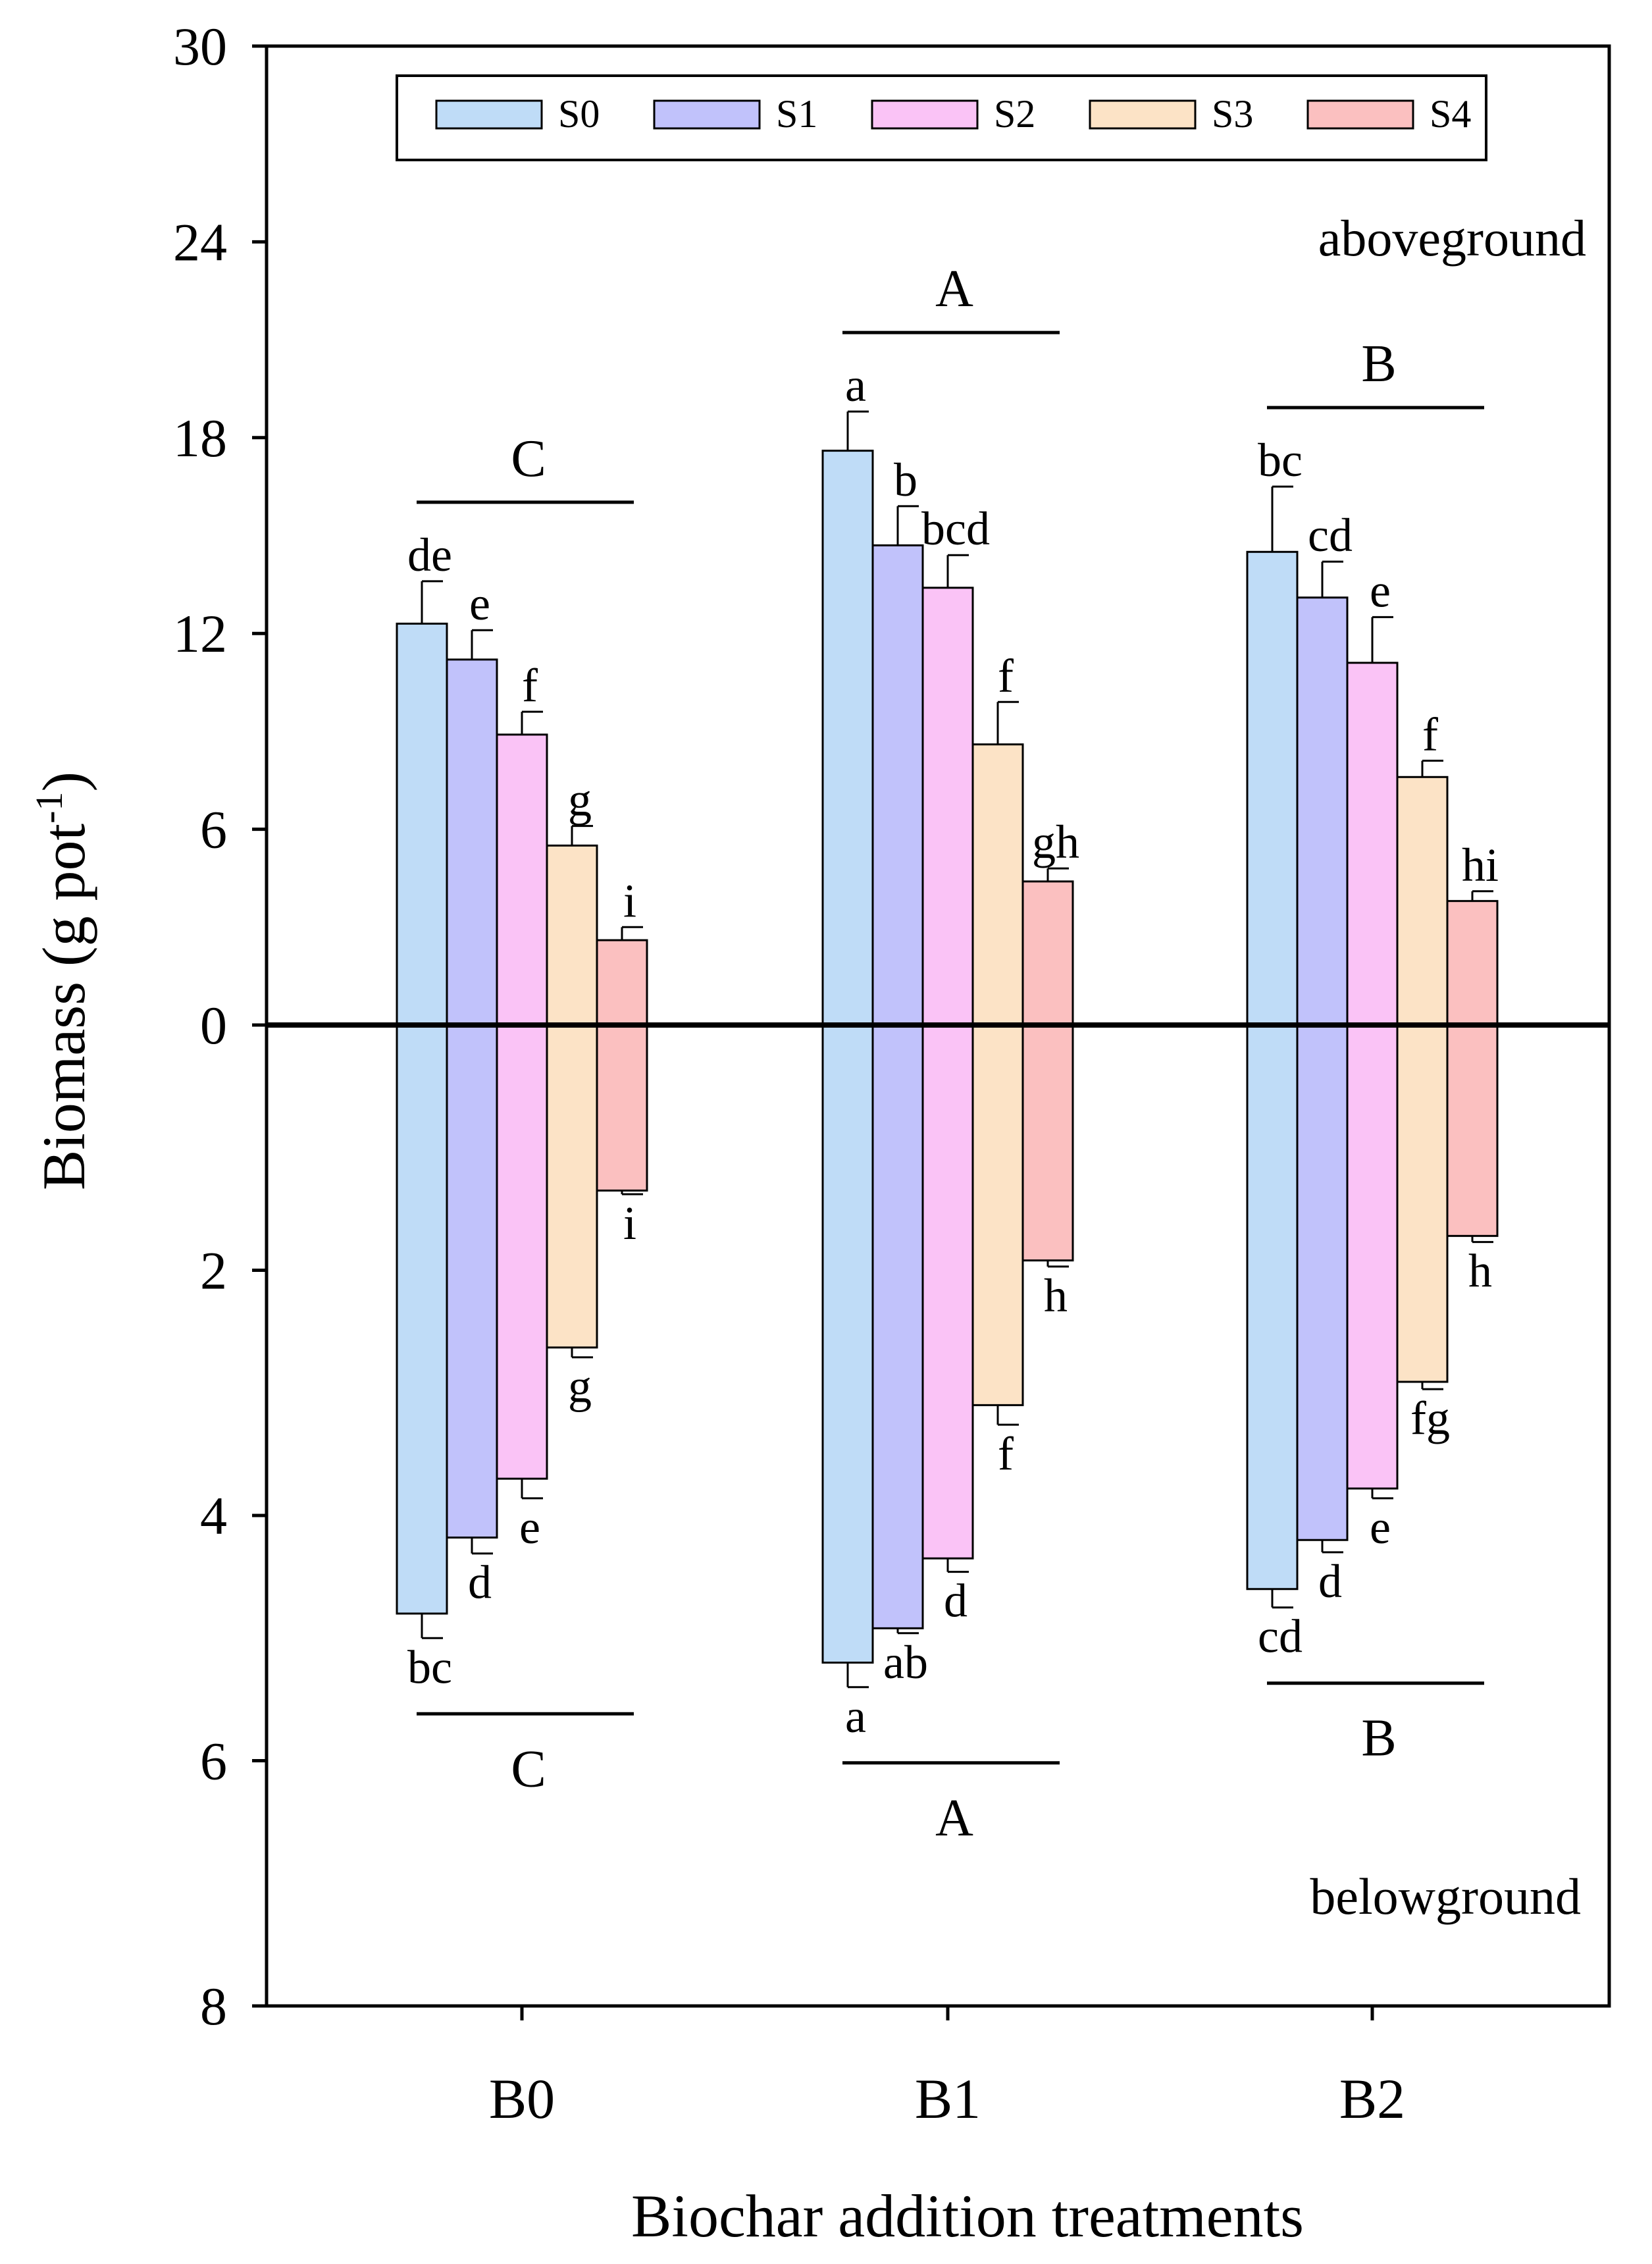 The image size is (1652, 2264). I want to click on group-letter-below-b1: A, so click(954, 1818).